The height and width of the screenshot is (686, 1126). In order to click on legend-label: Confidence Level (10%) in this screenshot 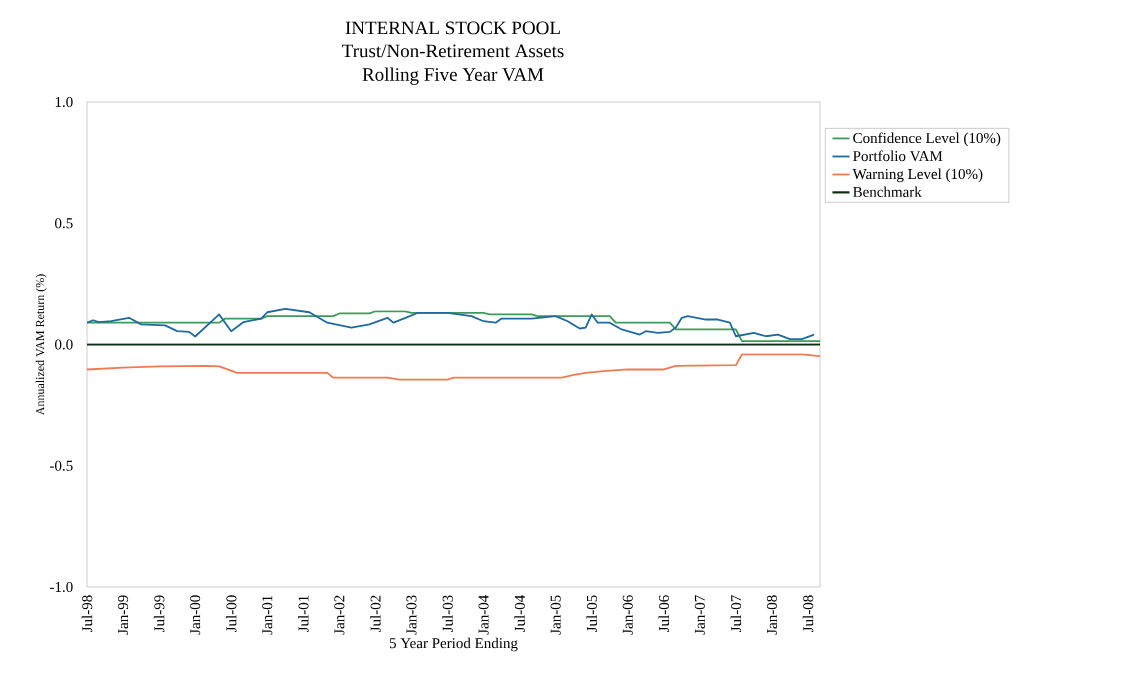, I will do `click(927, 139)`.